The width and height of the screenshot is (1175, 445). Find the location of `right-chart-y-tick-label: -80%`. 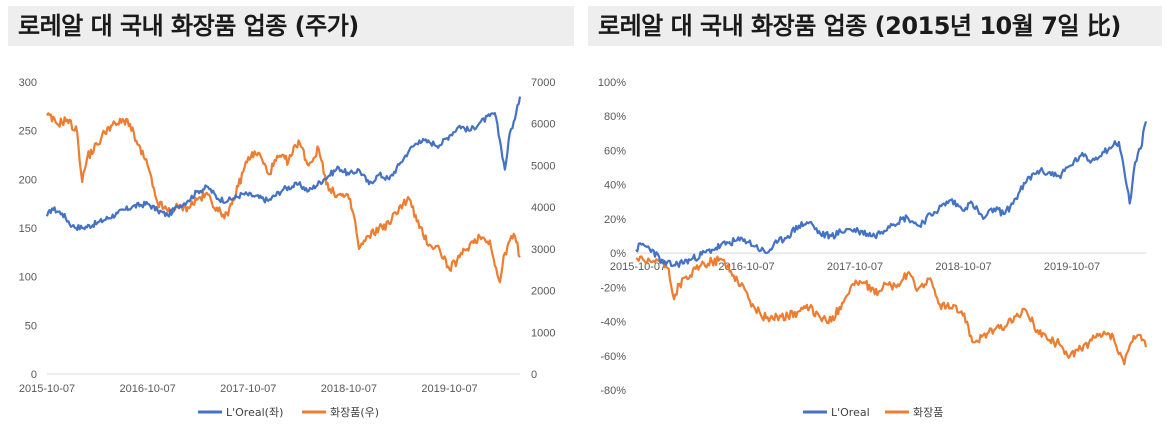

right-chart-y-tick-label: -80% is located at coordinates (613, 391).